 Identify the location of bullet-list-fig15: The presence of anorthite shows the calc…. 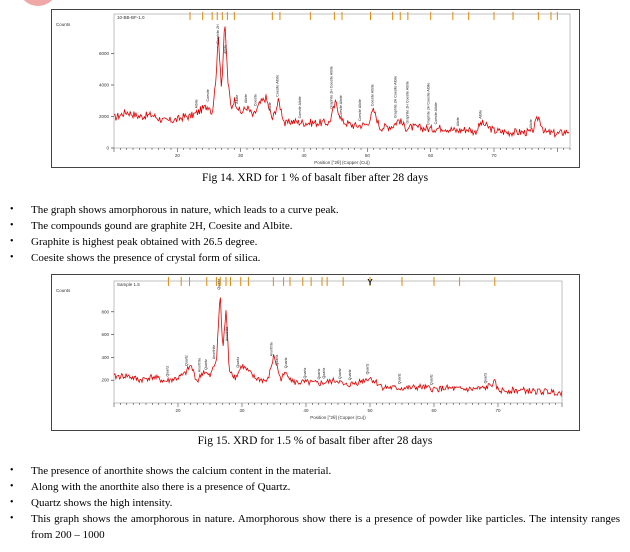
(314, 503).